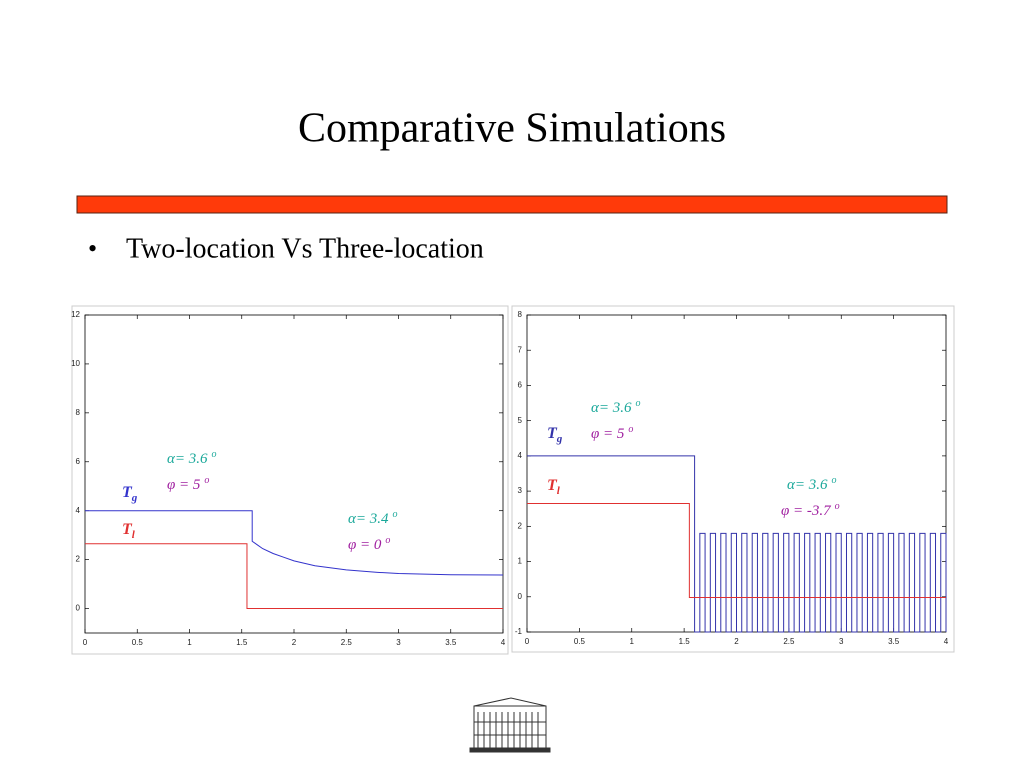 The width and height of the screenshot is (1024, 768). What do you see at coordinates (520, 420) in the screenshot?
I see `y-tick-label: 5` at bounding box center [520, 420].